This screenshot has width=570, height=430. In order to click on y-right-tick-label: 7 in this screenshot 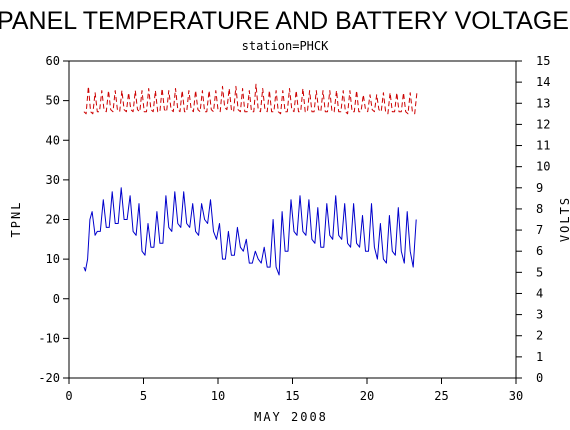, I will do `click(539, 230)`.